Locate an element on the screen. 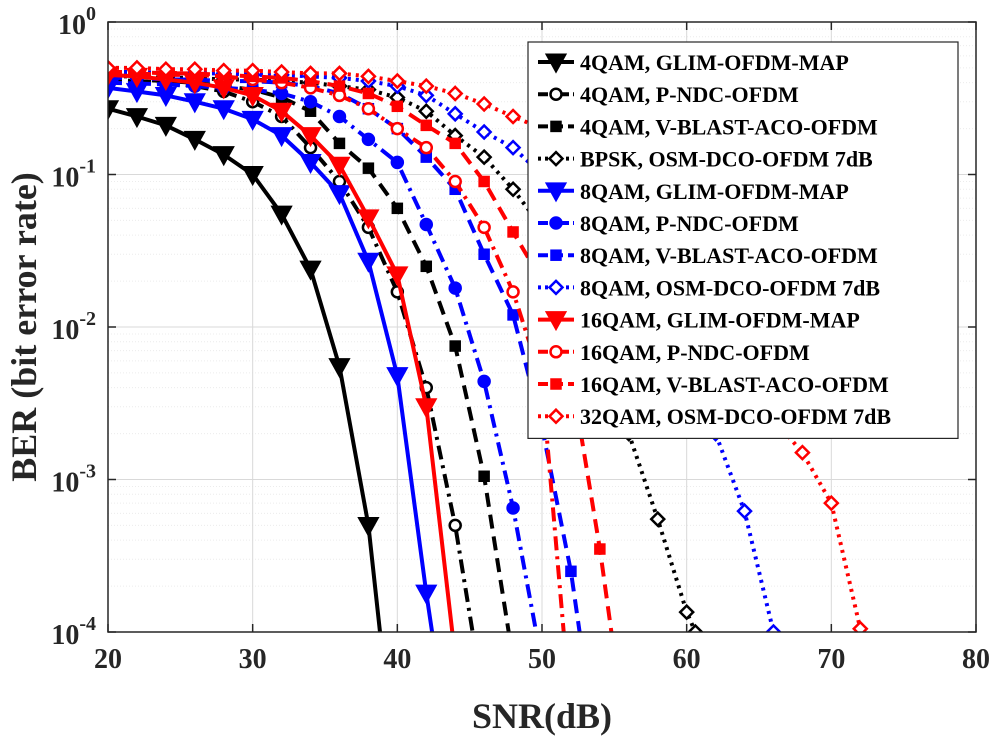 The image size is (996, 742). x-axis-label: SNR(dB) is located at coordinates (542, 716).